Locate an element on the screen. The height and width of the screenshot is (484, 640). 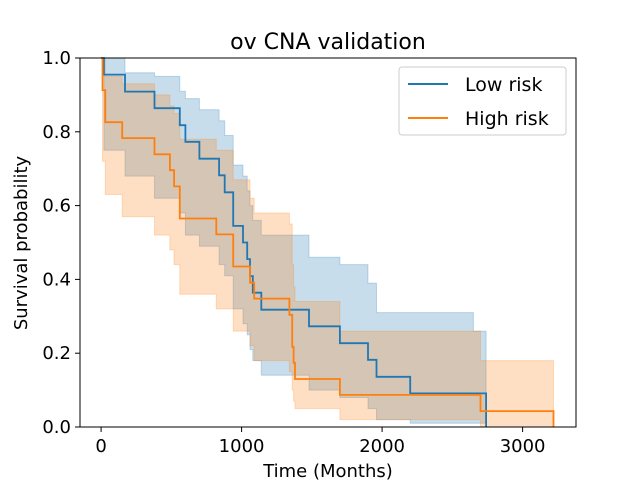
x-tick-label: 0 is located at coordinates (100, 446).